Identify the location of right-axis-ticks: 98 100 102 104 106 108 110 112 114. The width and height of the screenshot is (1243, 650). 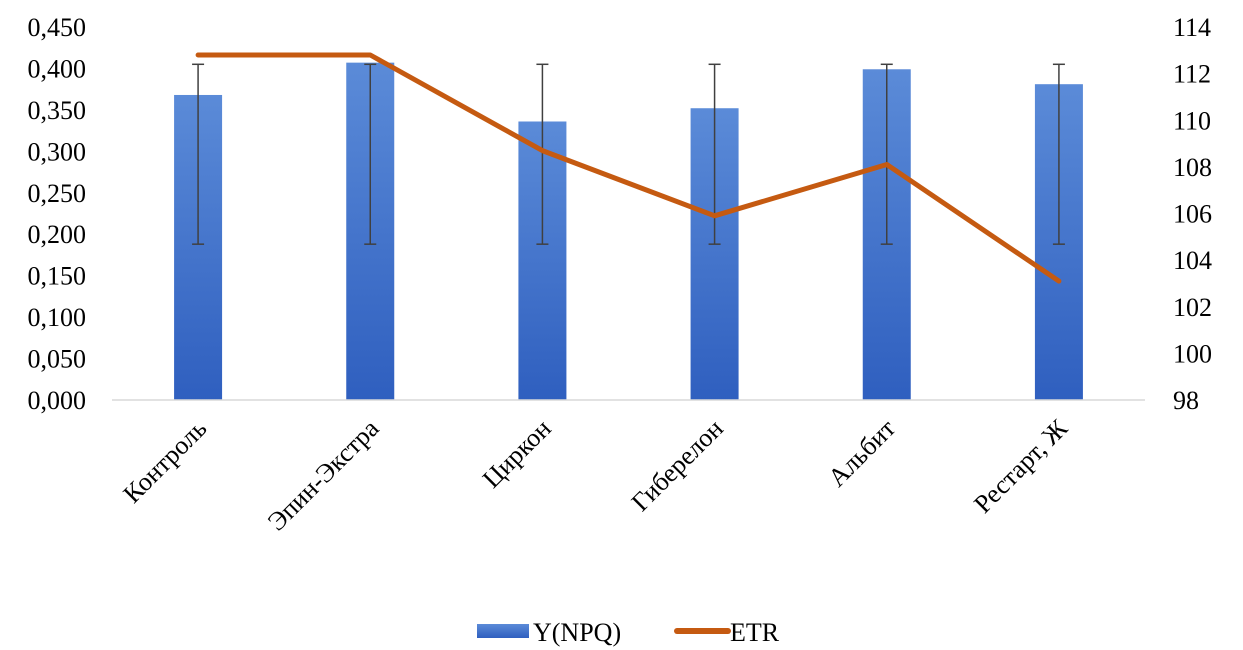
(1192, 214).